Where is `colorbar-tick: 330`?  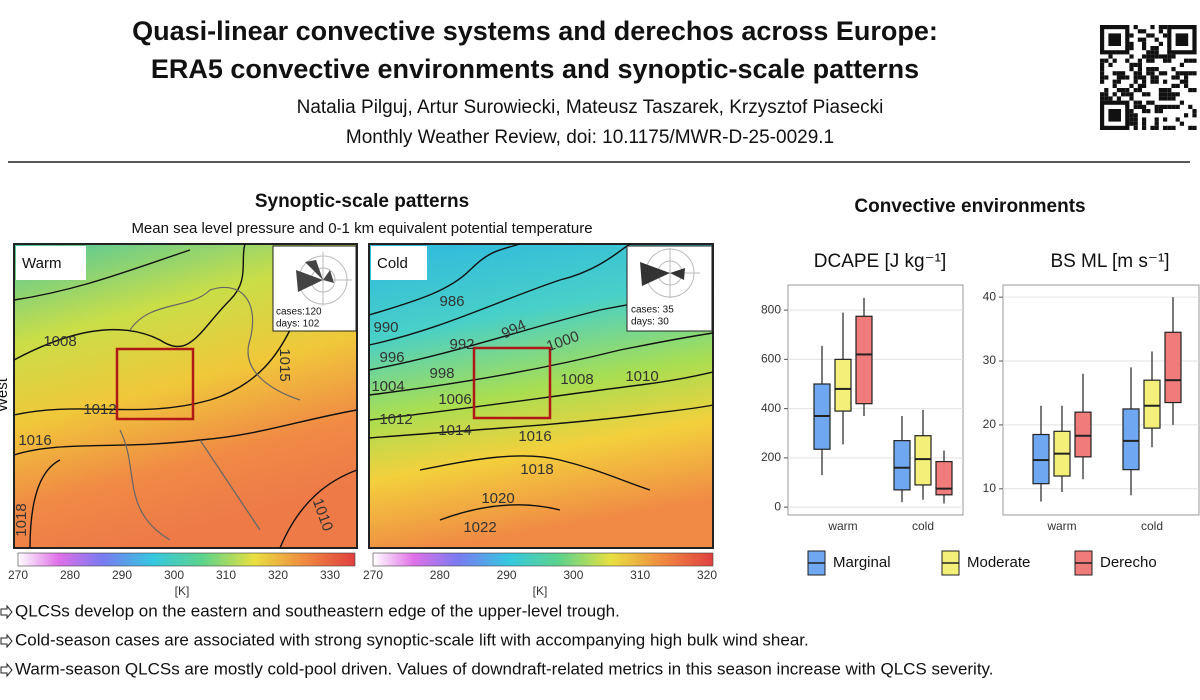 colorbar-tick: 330 is located at coordinates (330, 575).